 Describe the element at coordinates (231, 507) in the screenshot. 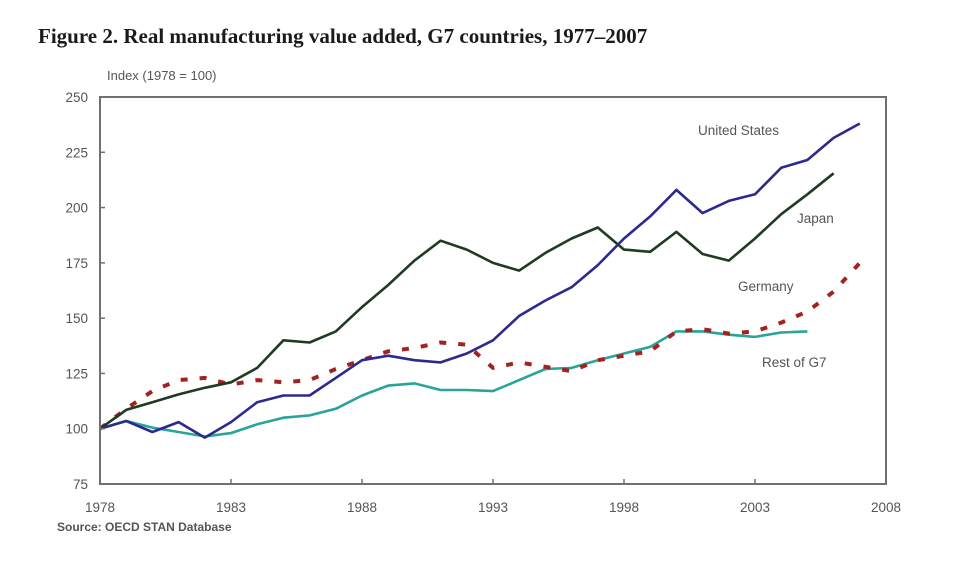

I see `x-tick-label: 1983` at that location.